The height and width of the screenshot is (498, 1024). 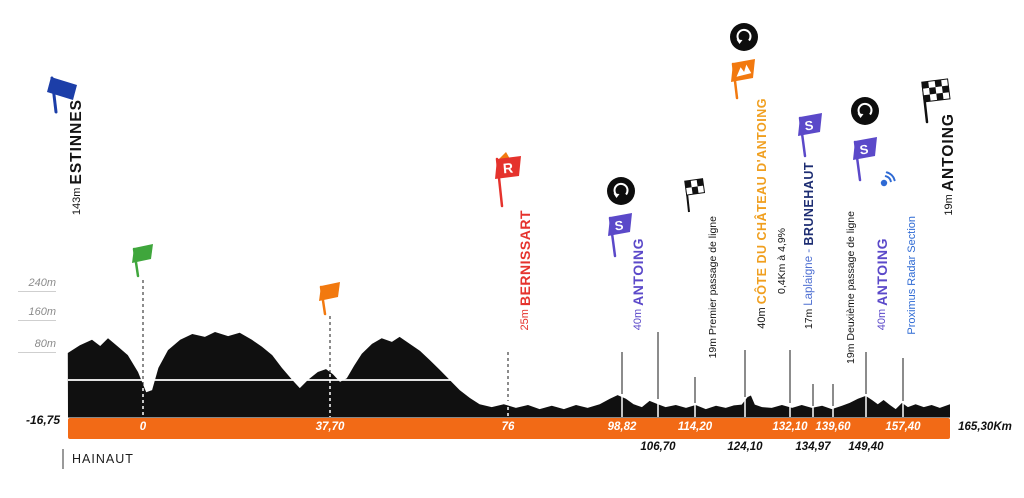 What do you see at coordinates (808, 275) in the screenshot?
I see `brunehaut-prefix: Laplaigne -` at bounding box center [808, 275].